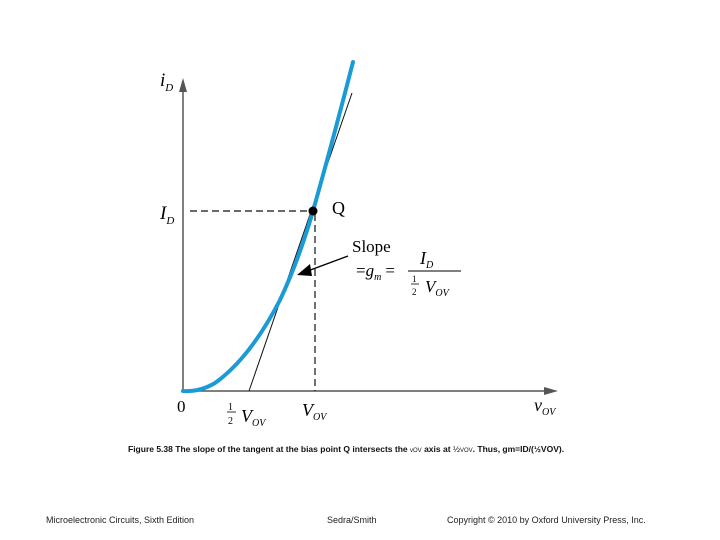 The image size is (720, 540). What do you see at coordinates (166, 215) in the screenshot?
I see `id-axis-label: ID` at bounding box center [166, 215].